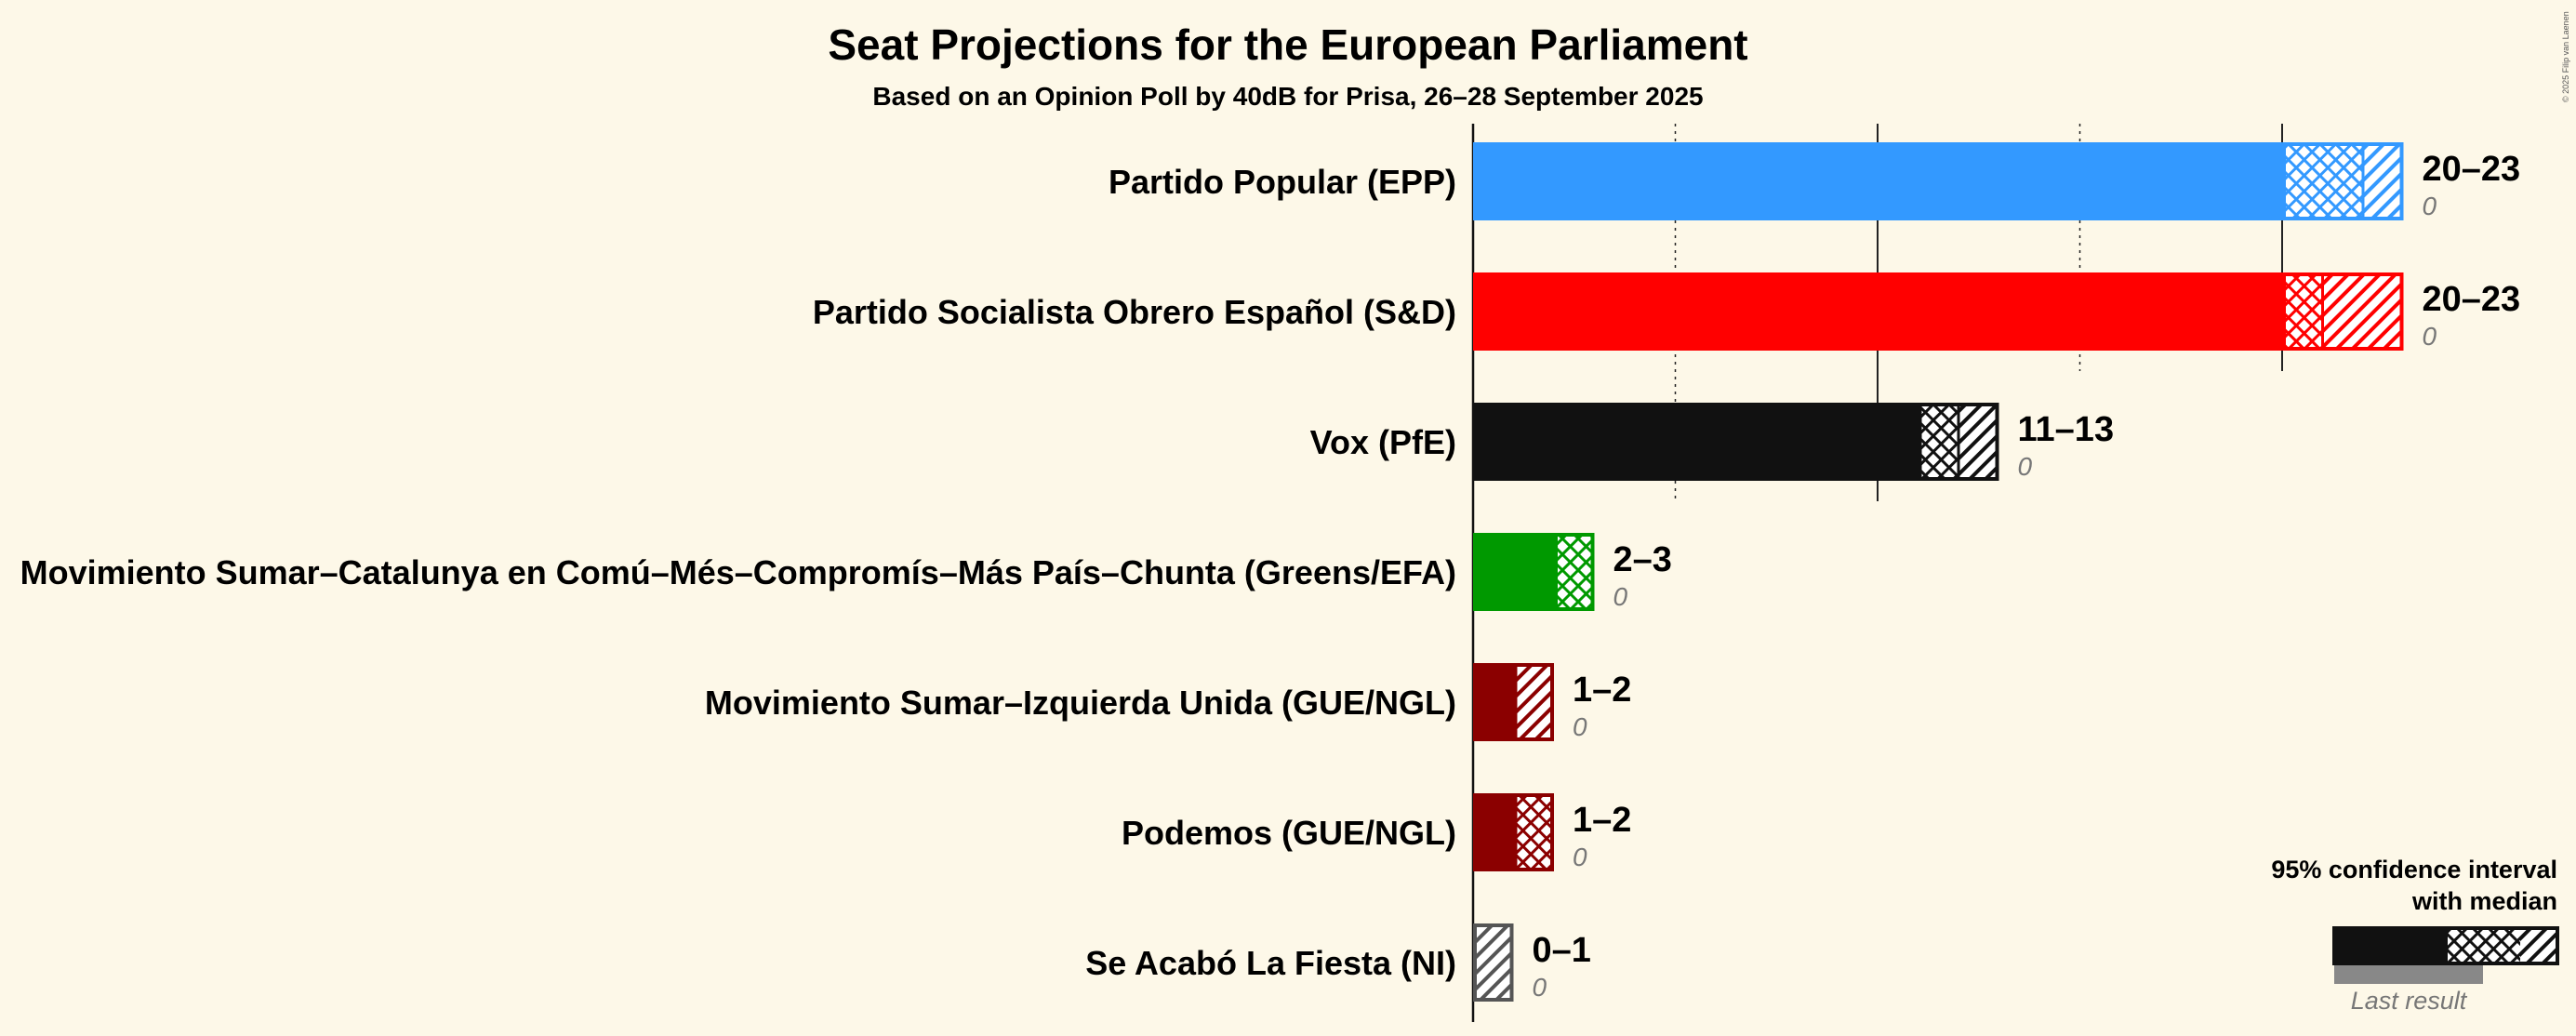  What do you see at coordinates (2414, 869) in the screenshot?
I see `legend-ci-label: 95% confidence interval` at bounding box center [2414, 869].